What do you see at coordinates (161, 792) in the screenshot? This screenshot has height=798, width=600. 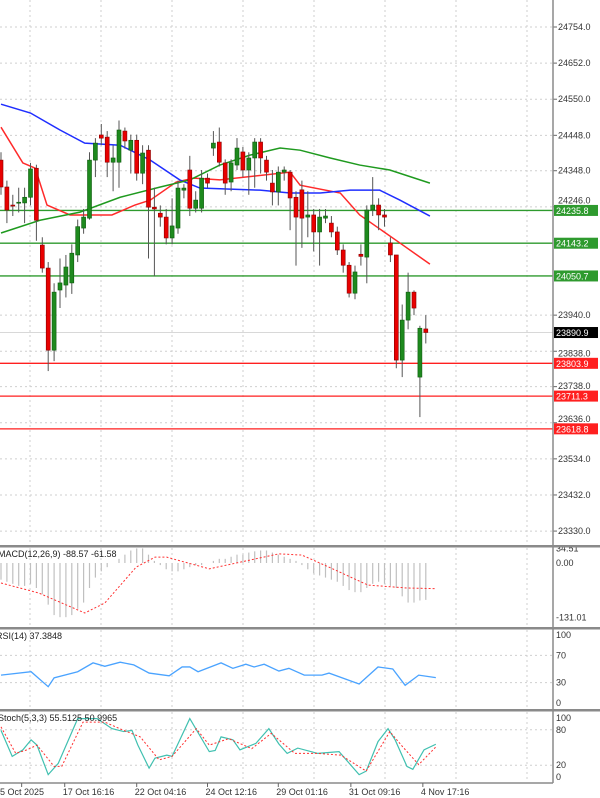 I see `time-tick-label: 22 Oct 04:16` at bounding box center [161, 792].